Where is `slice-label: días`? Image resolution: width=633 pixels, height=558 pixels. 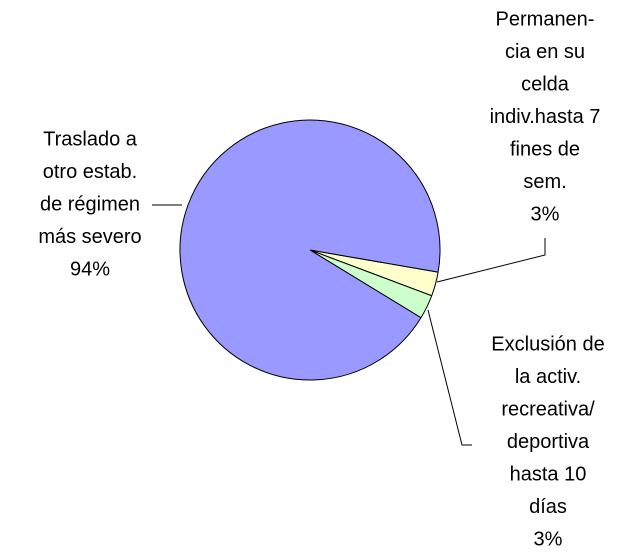 slice-label: días is located at coordinates (548, 507).